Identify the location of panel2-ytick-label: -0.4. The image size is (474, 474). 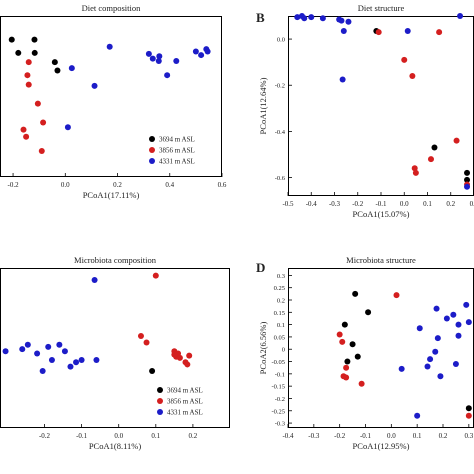
(280, 132).